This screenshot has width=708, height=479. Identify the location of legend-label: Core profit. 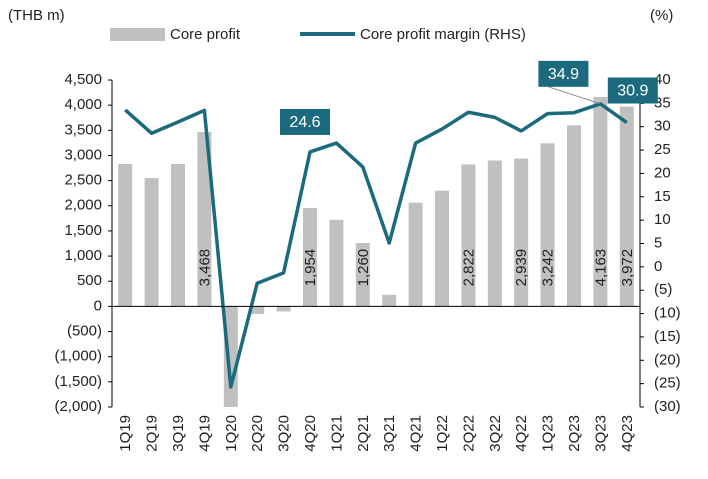
(205, 34).